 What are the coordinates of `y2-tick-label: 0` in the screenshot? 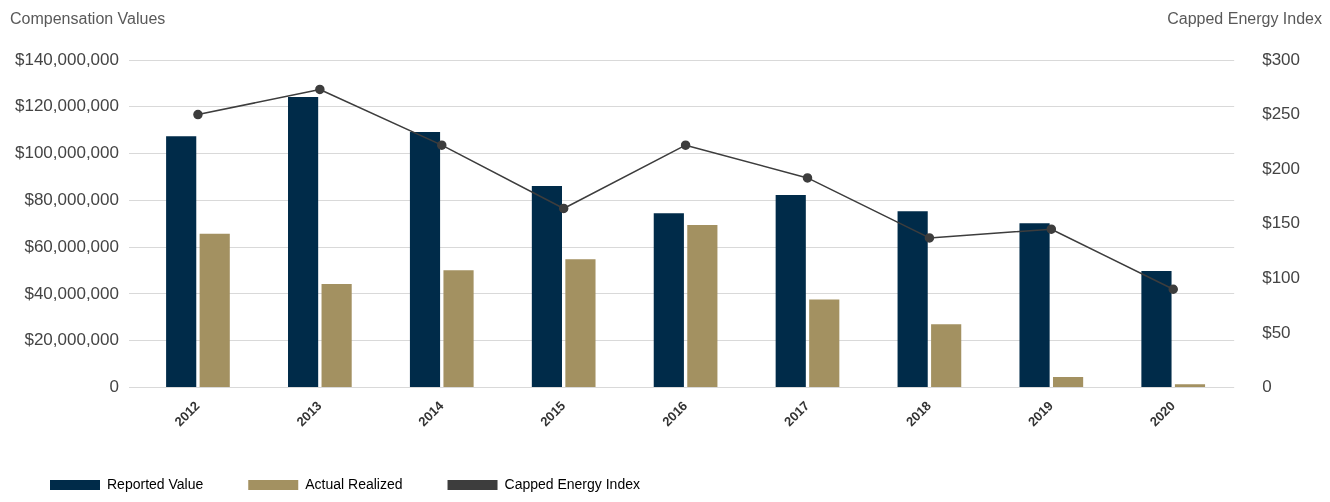 It's located at (1267, 387).